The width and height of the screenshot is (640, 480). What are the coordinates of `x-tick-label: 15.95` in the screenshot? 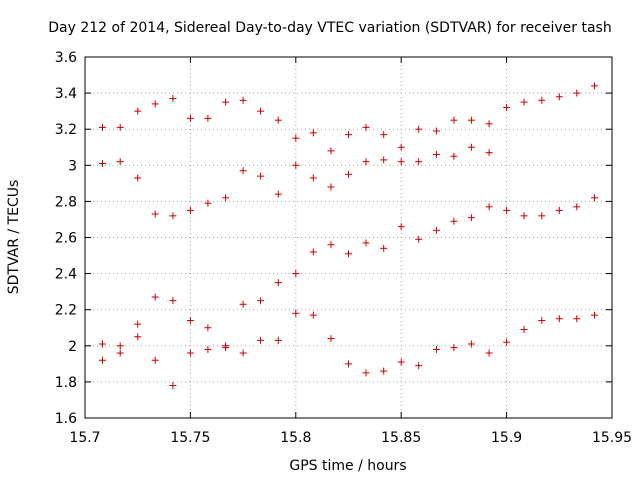 It's located at (612, 438).